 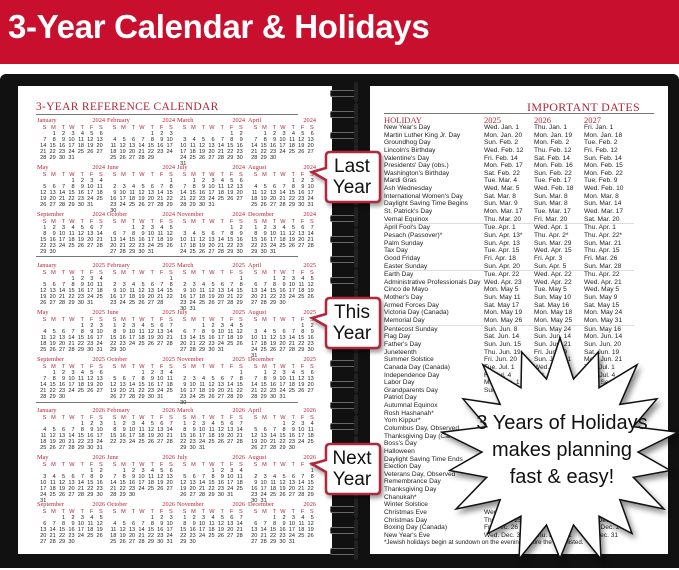 I want to click on month-header: May 2025, so click(x=71, y=313).